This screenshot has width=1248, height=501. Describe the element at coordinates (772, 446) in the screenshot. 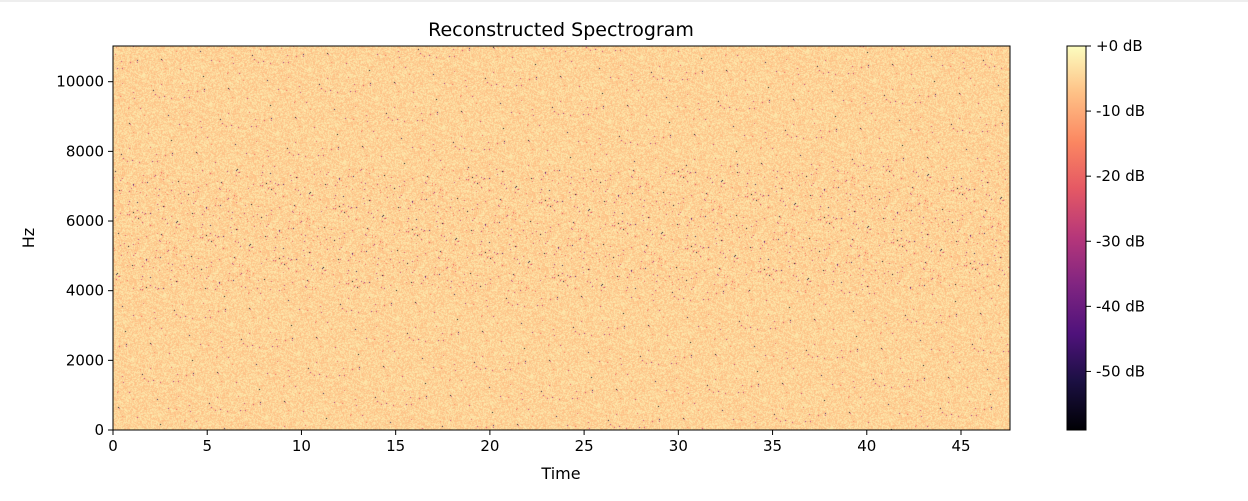

I see `x-tick-label: 35` at that location.